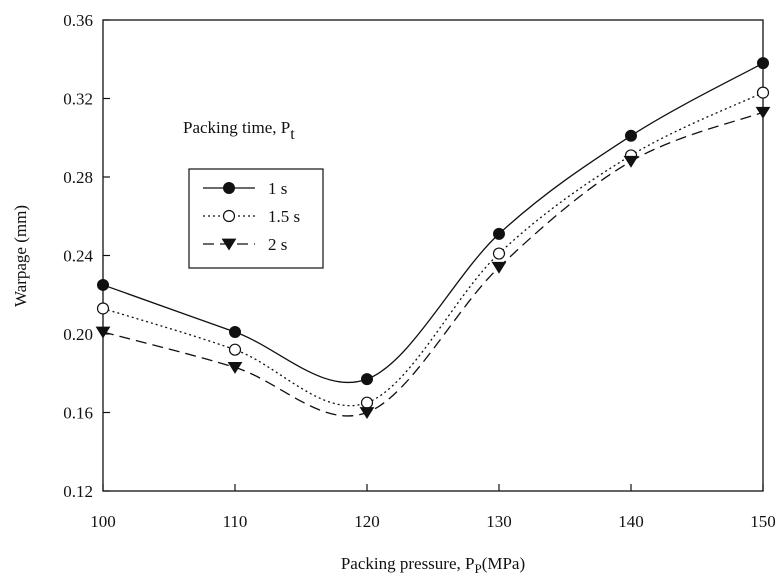 Image resolution: width=780 pixels, height=576 pixels. I want to click on x-axis-title-subscript: P, so click(477, 568).